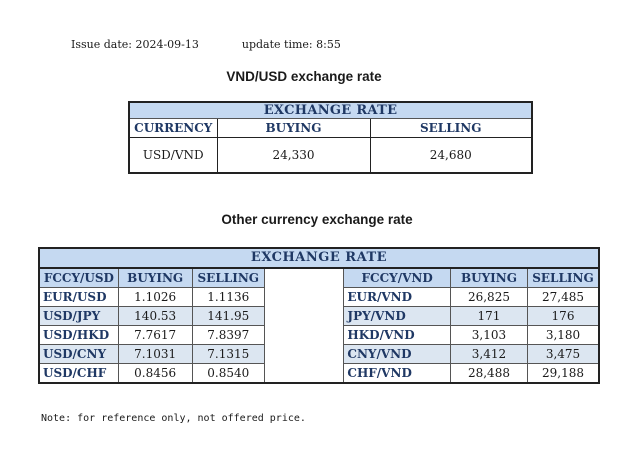 This screenshot has width=634, height=456. Describe the element at coordinates (450, 155) in the screenshot. I see `selling-cell: 24,680` at that location.